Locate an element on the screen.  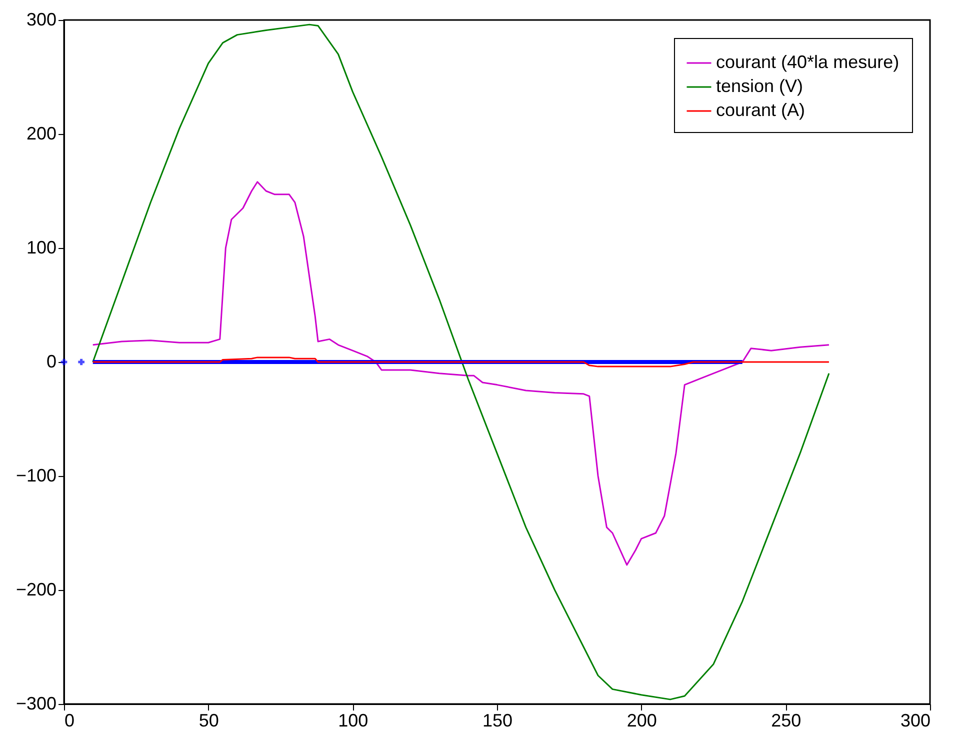
legend-label: courant (40*la mesure) is located at coordinates (808, 62).